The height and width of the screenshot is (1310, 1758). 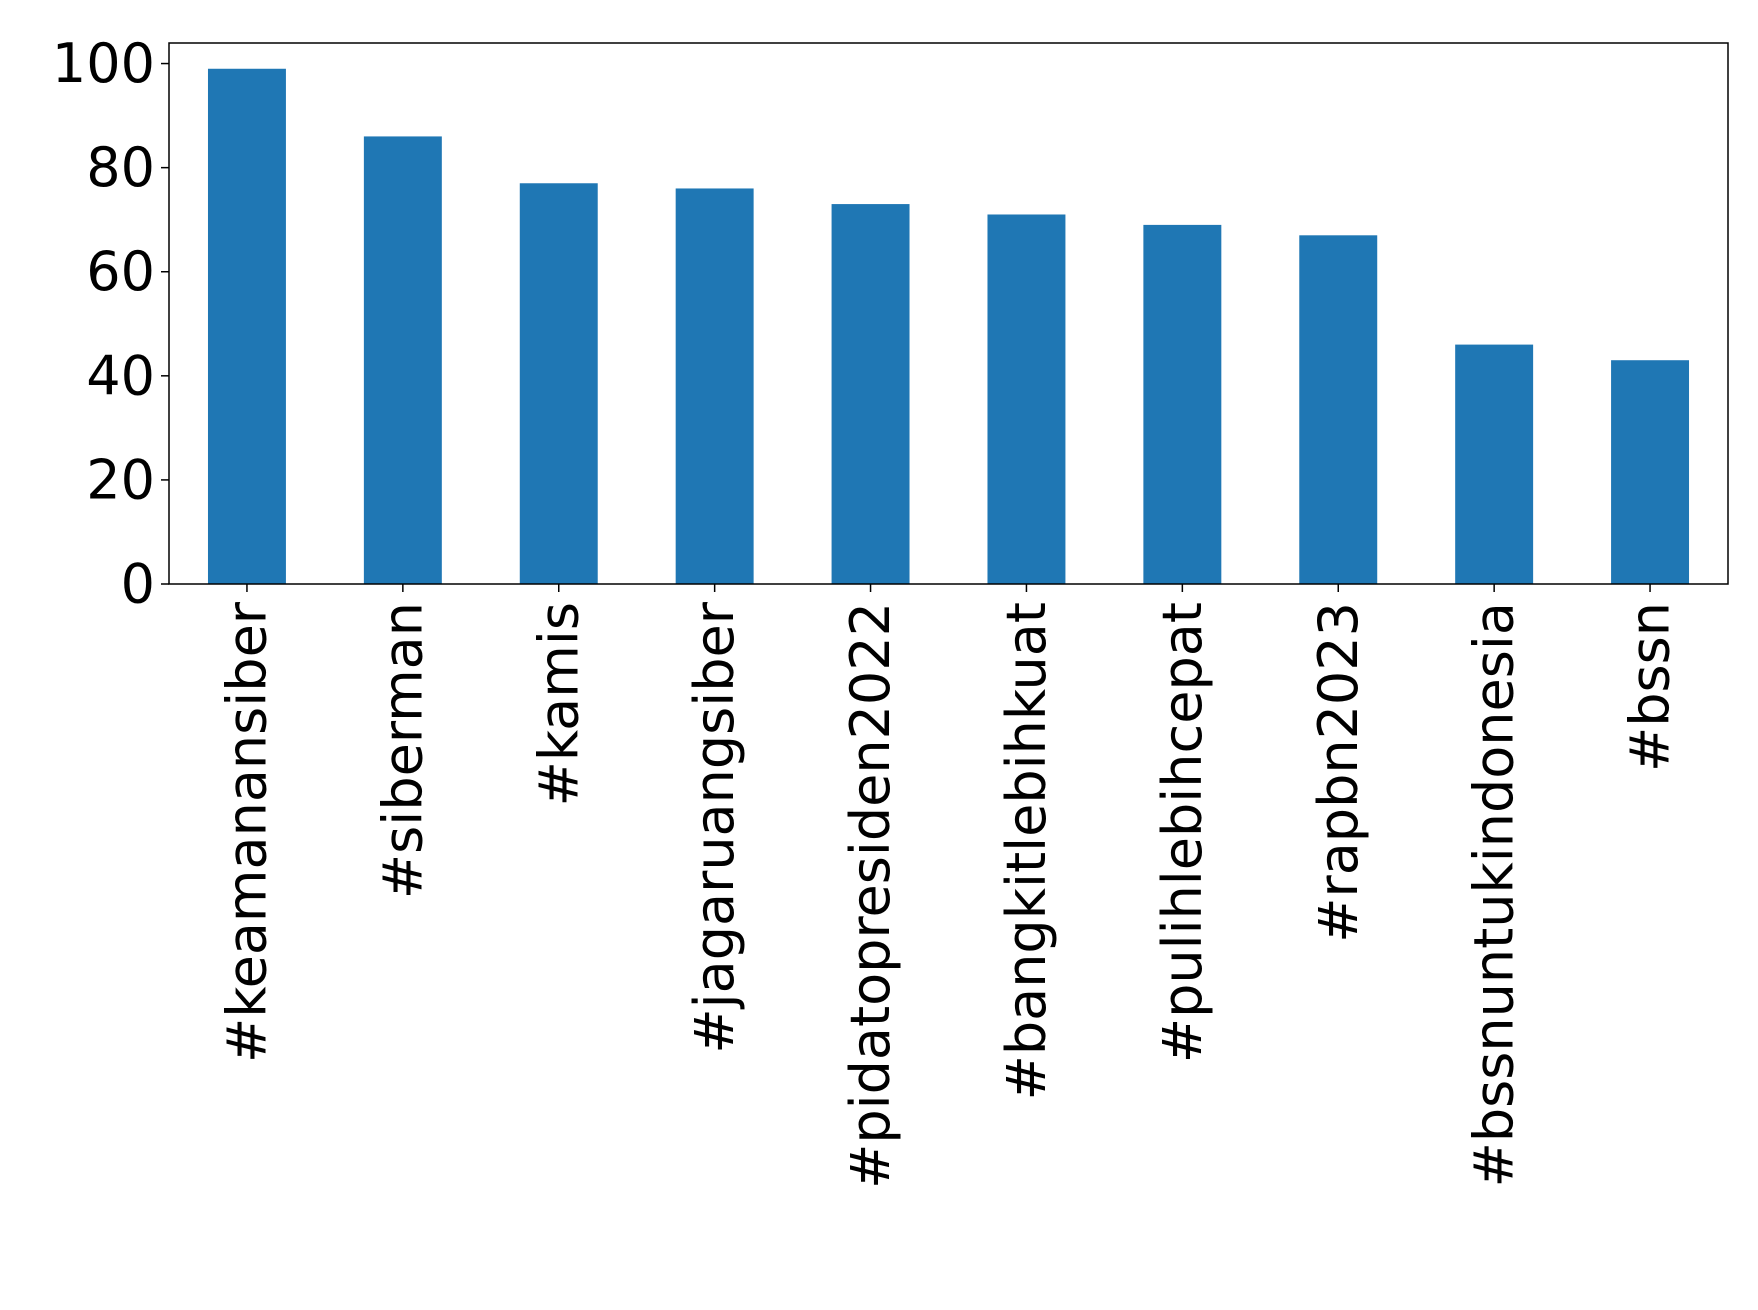 I want to click on x-tick-label: #bssnuntukindonesia, so click(x=1494, y=894).